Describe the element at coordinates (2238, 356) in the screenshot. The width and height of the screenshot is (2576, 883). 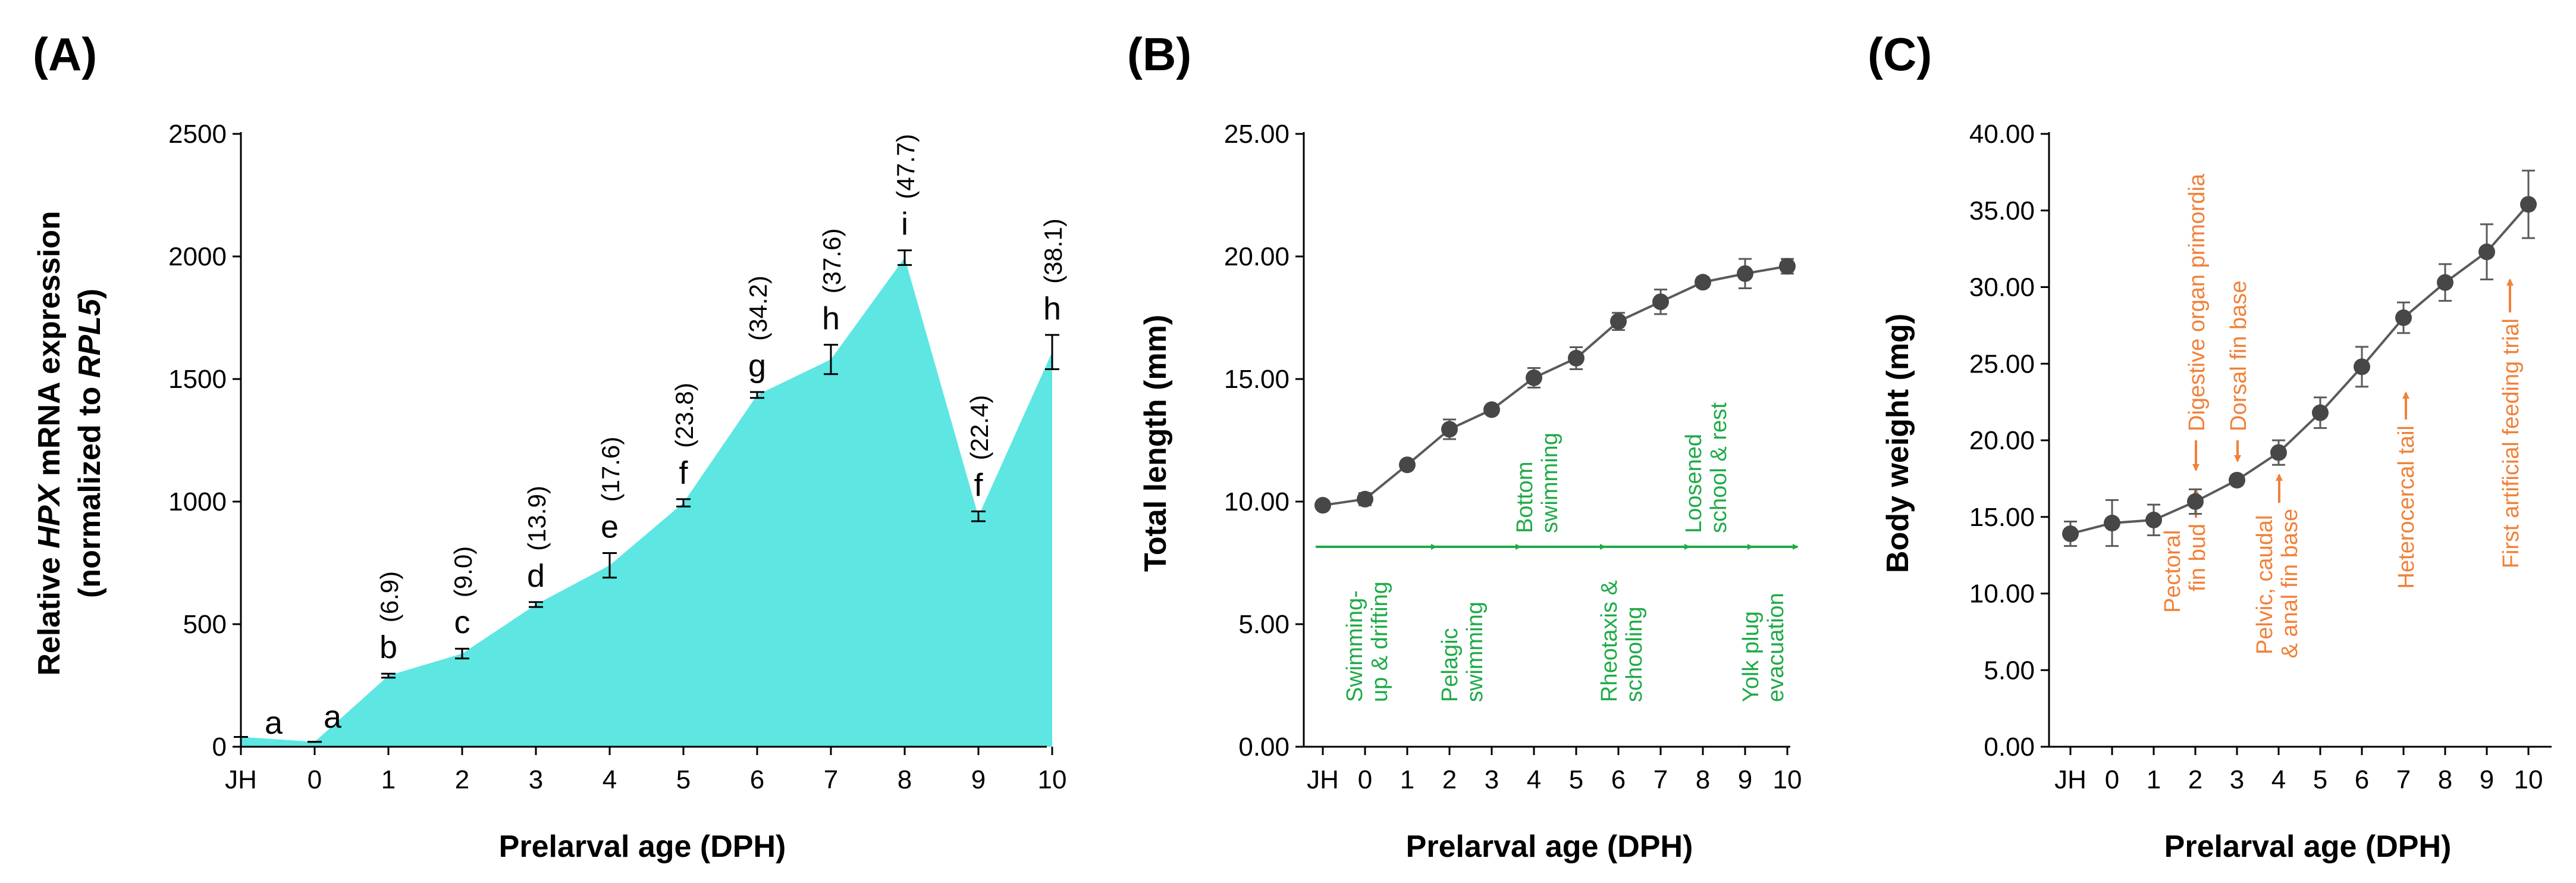
I see `event-dorsal-fin: Dorsal fin base` at that location.